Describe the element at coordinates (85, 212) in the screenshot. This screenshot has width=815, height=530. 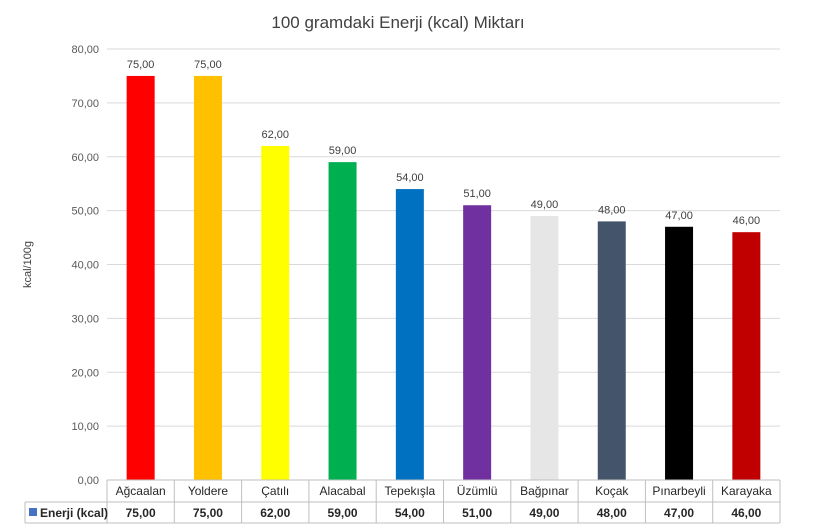
I see `y-tick-label: 50,00` at that location.